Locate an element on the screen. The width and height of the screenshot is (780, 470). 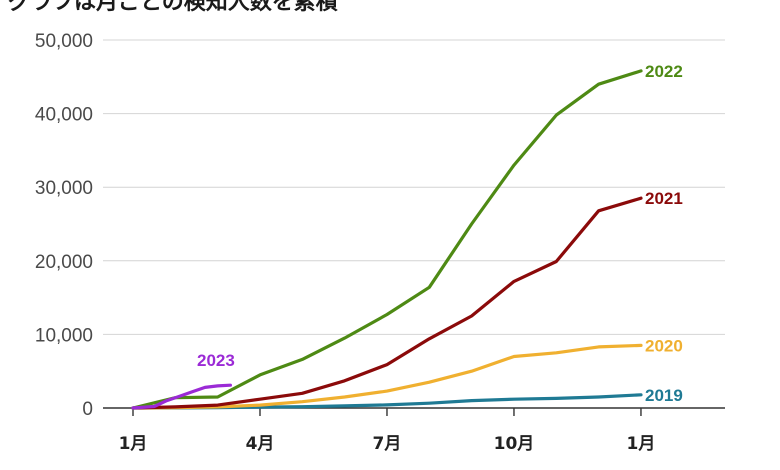
series-label-2023: 2023 is located at coordinates (216, 360).